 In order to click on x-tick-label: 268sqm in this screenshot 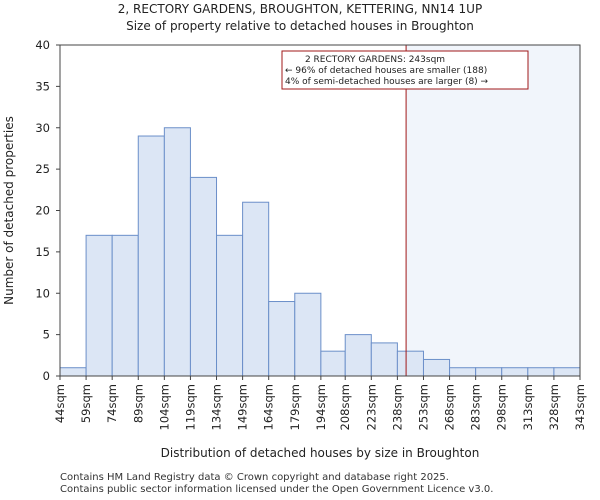, I will do `click(450, 407)`.